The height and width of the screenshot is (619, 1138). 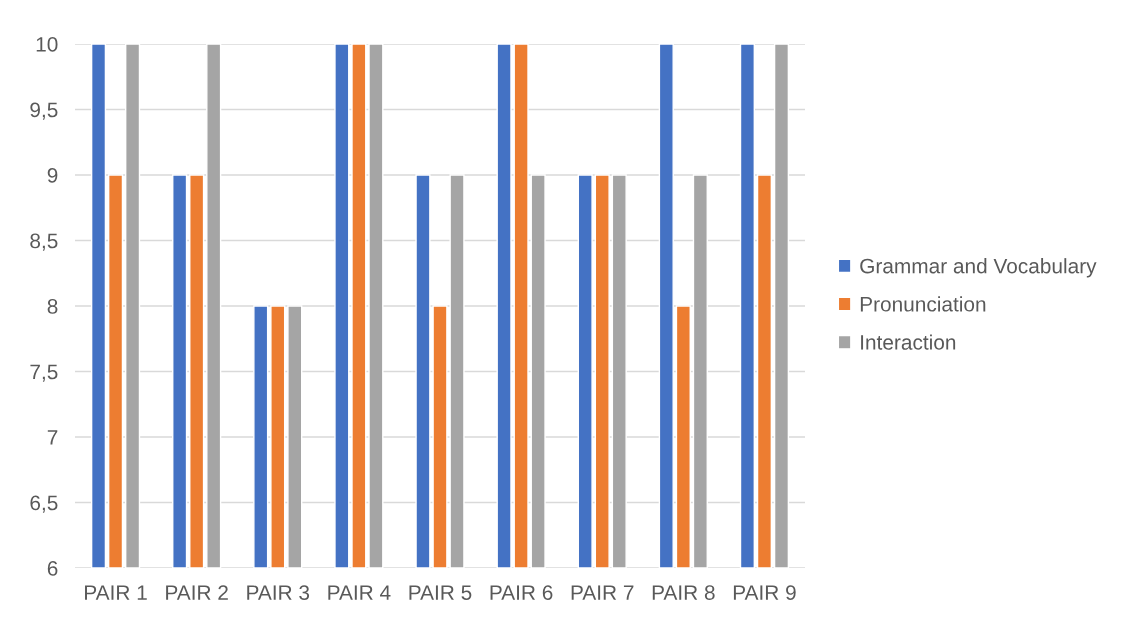 What do you see at coordinates (52, 175) in the screenshot?
I see `y-tick-label: 9` at bounding box center [52, 175].